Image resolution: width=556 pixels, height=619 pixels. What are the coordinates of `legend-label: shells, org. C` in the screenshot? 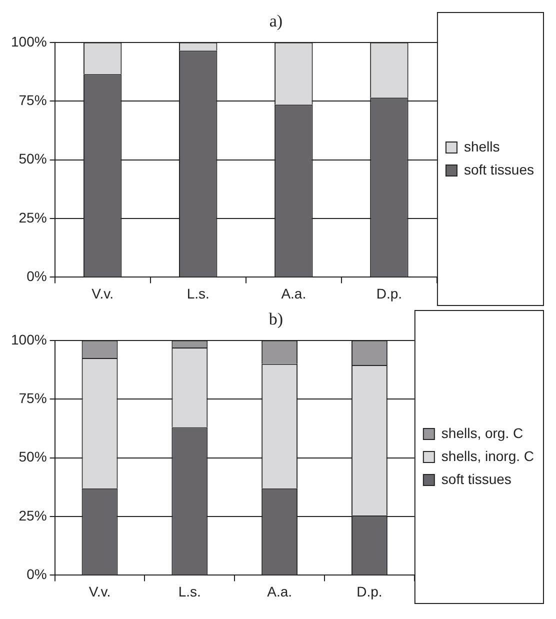 It's located at (482, 432).